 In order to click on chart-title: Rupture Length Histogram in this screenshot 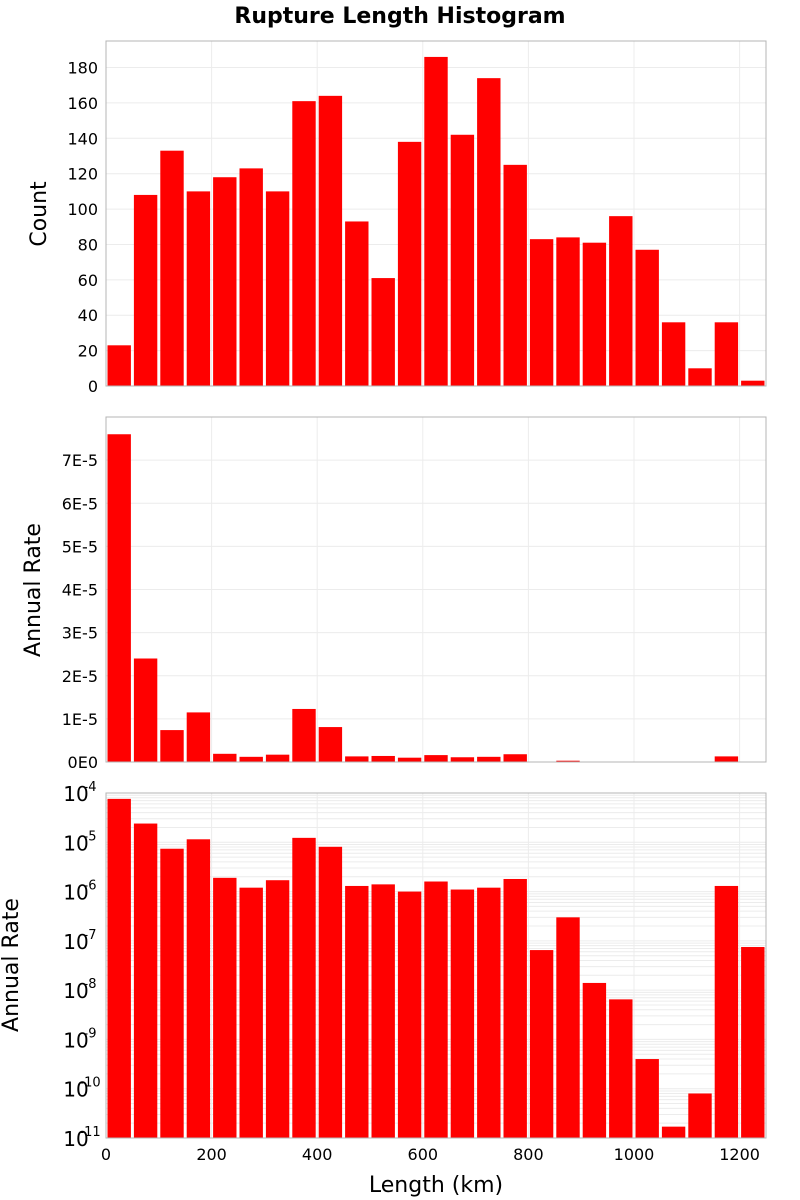, I will do `click(399, 16)`.